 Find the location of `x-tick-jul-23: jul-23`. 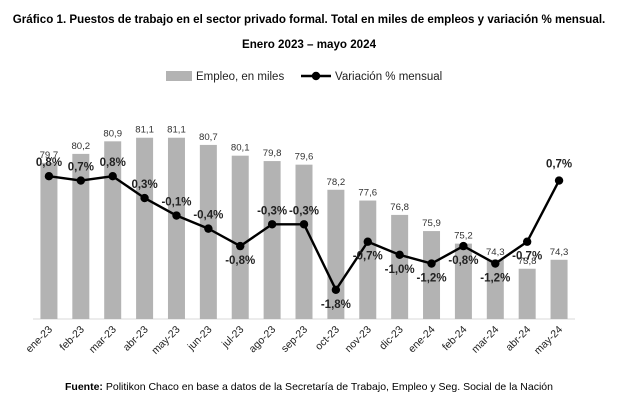

x-tick-jul-23: jul-23 is located at coordinates (232, 337).